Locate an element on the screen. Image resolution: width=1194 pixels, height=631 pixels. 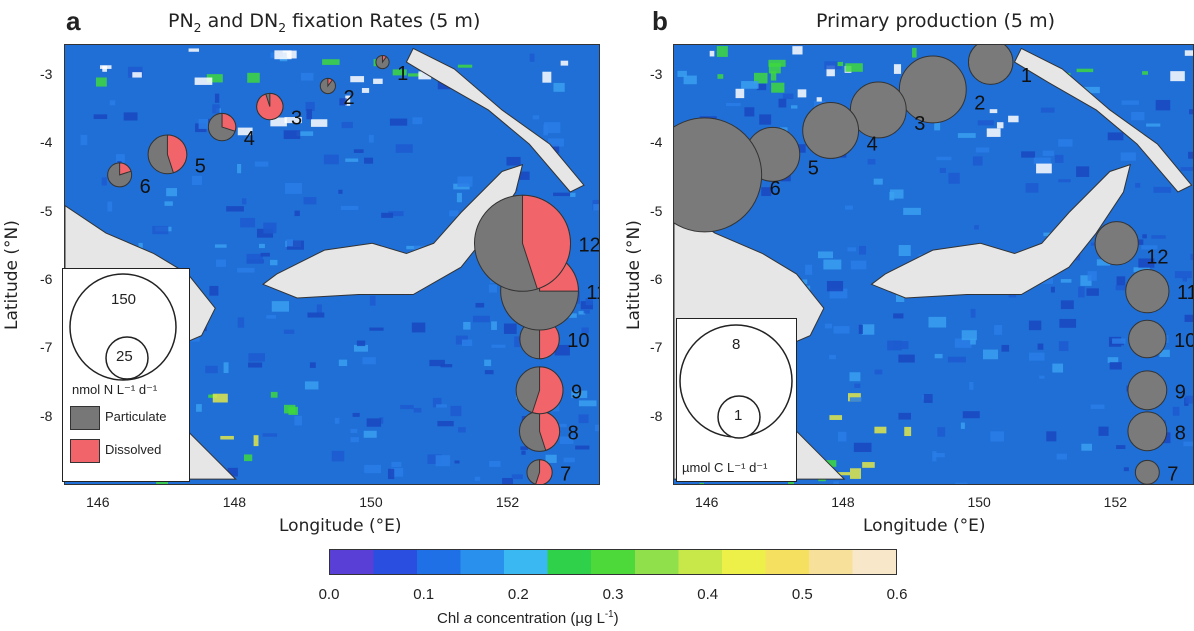
colorbar-tick: 0.1 is located at coordinates (424, 594).